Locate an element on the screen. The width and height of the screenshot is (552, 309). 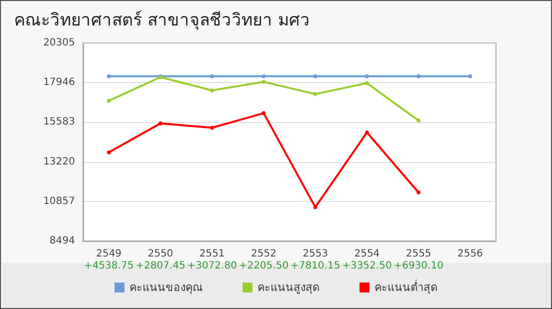
y-tick-label: 17946 is located at coordinates (59, 82).